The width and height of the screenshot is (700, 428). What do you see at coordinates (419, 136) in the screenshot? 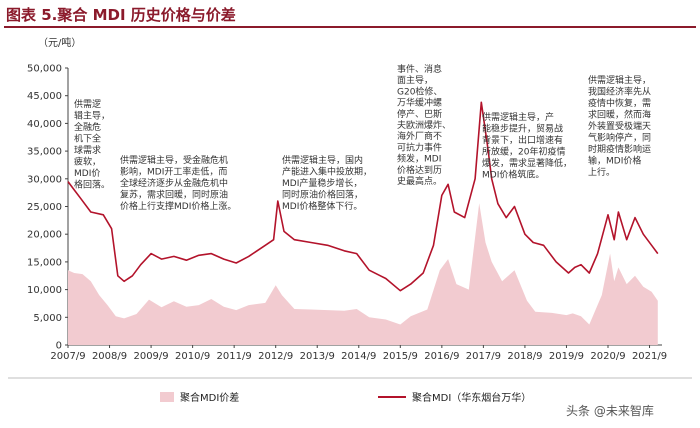
I see `annotation-line: 海外厂商不` at bounding box center [419, 136].